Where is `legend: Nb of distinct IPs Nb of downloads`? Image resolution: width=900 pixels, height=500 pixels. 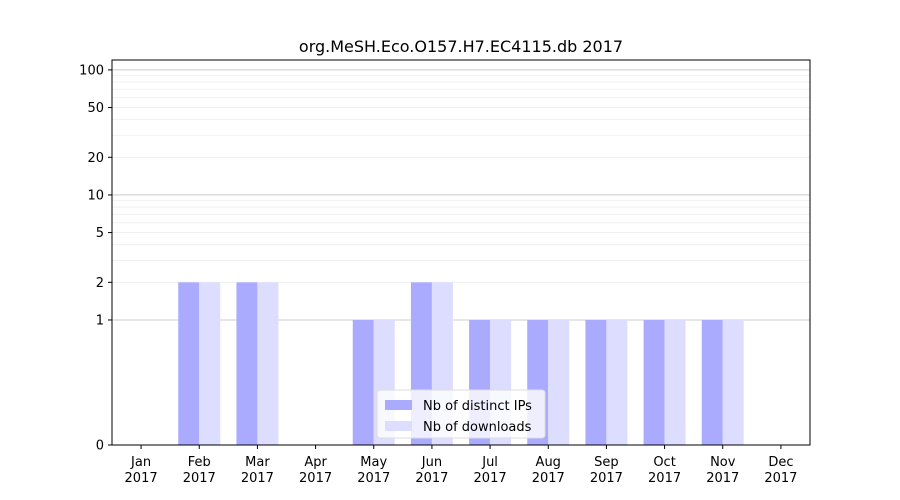 legend: Nb of distinct IPs Nb of downloads is located at coordinates (461, 414).